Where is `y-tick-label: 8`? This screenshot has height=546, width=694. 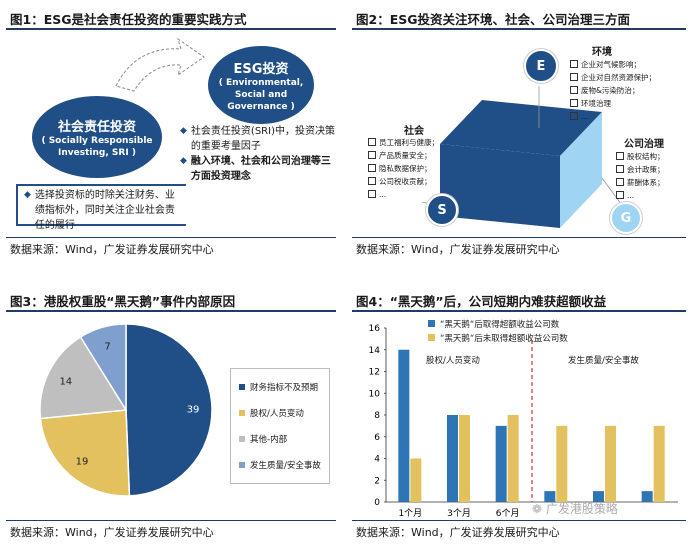 y-tick-label: 8 is located at coordinates (377, 416).